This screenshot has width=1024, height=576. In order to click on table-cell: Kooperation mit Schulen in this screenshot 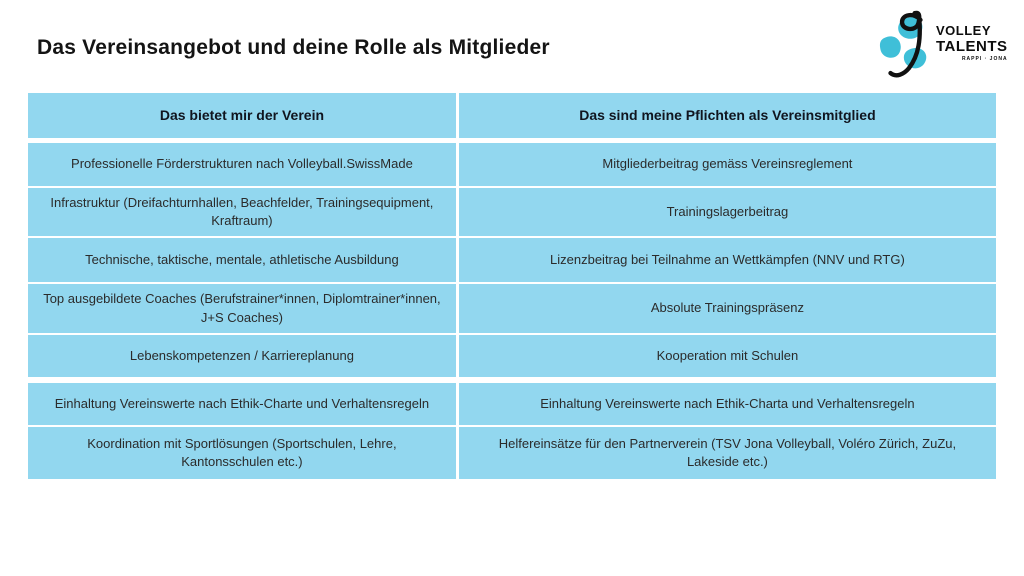, I will do `click(727, 355)`.